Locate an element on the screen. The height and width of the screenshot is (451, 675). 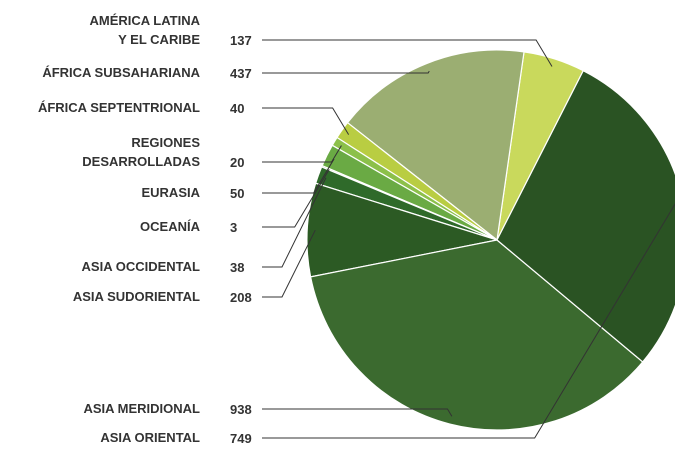
value-label: 137 is located at coordinates (241, 40).